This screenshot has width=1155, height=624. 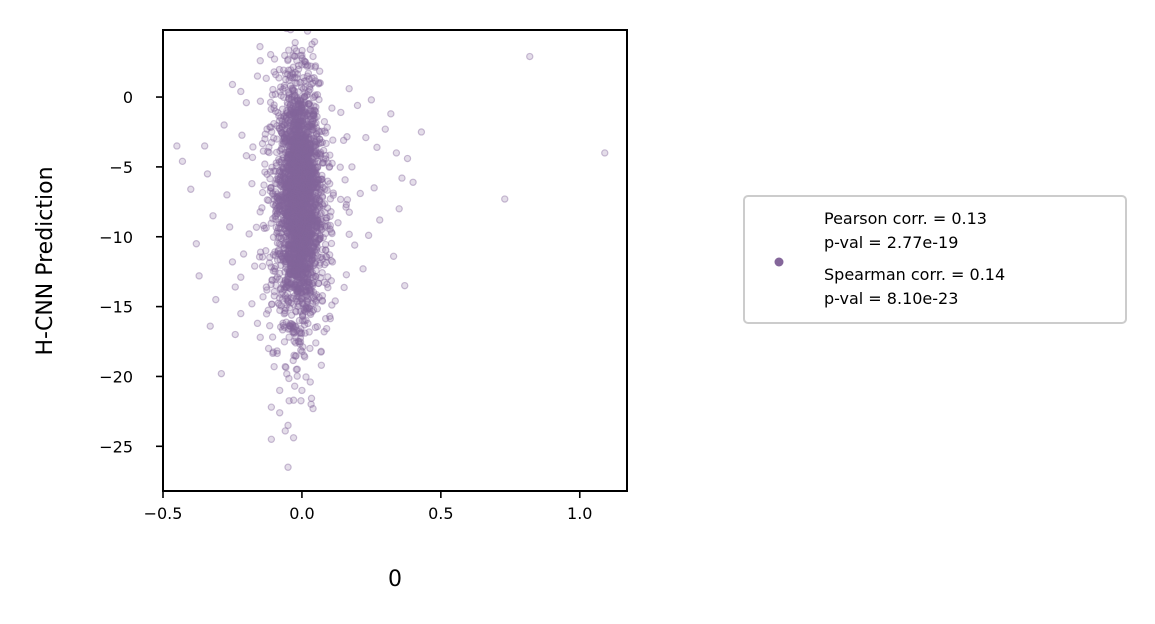 What do you see at coordinates (779, 262) in the screenshot?
I see `legend-marker` at bounding box center [779, 262].